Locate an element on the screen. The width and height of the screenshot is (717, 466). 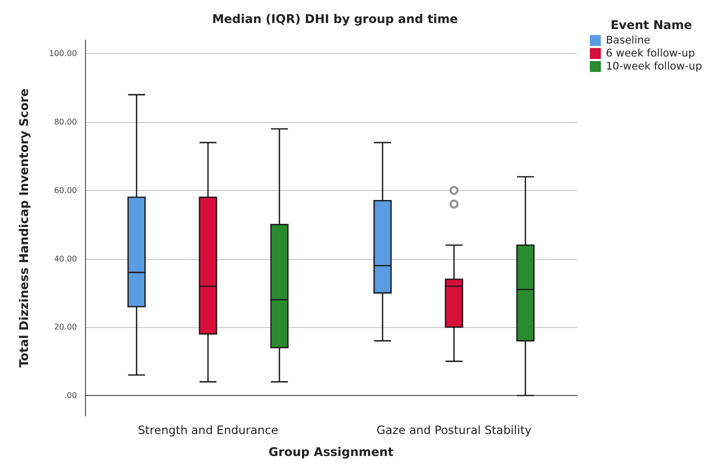
x-tick-label: Strength and Endurance is located at coordinates (208, 430).